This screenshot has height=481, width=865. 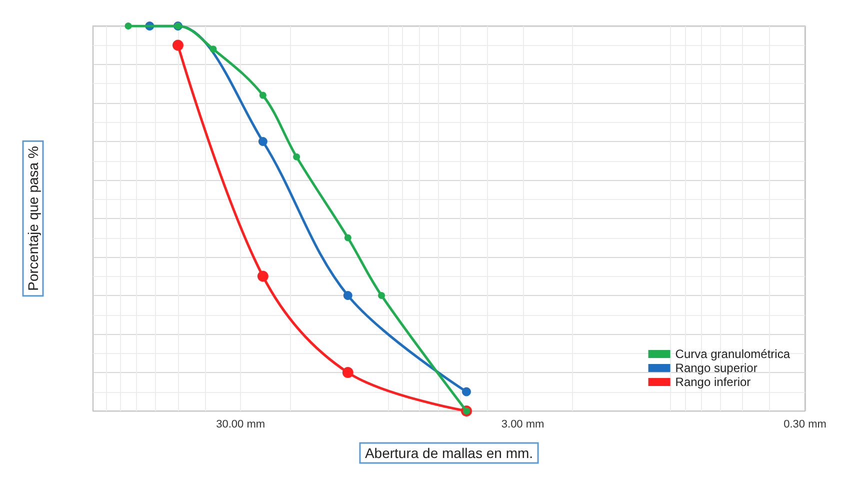 I want to click on legend-label: Rango superior, so click(x=716, y=368).